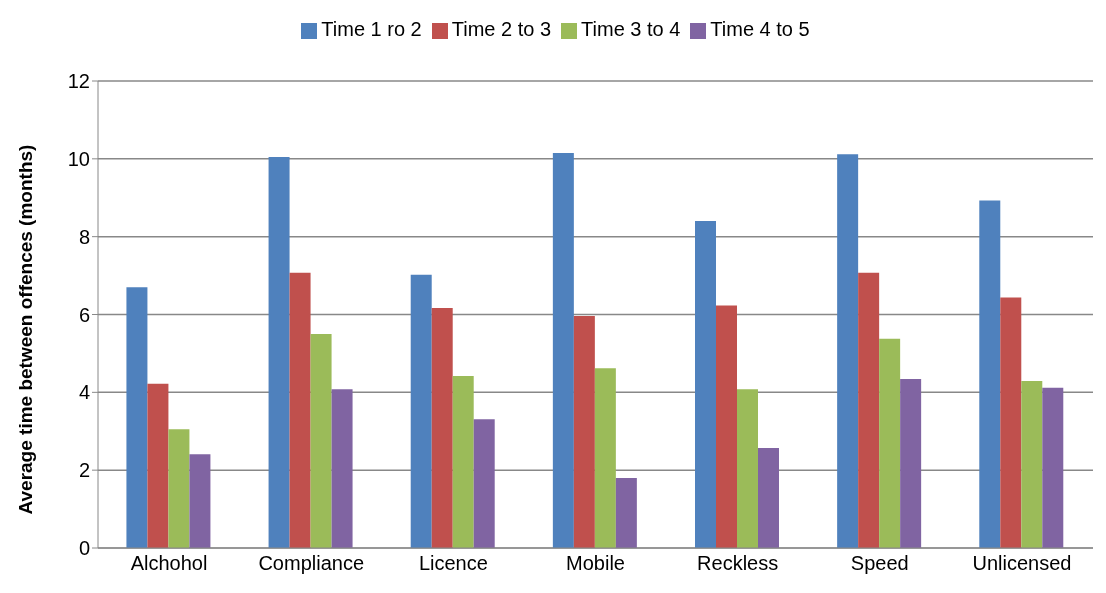 The image size is (1106, 593). What do you see at coordinates (78, 158) in the screenshot?
I see `y-tick-label: 10` at bounding box center [78, 158].